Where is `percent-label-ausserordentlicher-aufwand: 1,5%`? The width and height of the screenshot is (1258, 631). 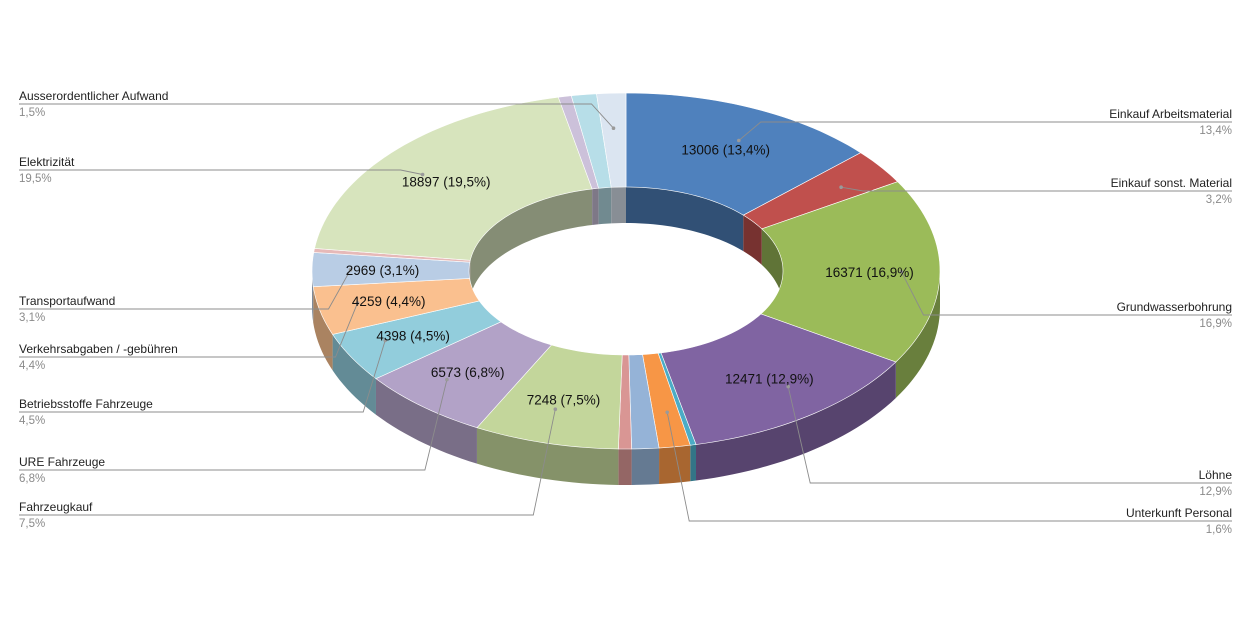 percent-label-ausserordentlicher-aufwand: 1,5% is located at coordinates (32, 113).